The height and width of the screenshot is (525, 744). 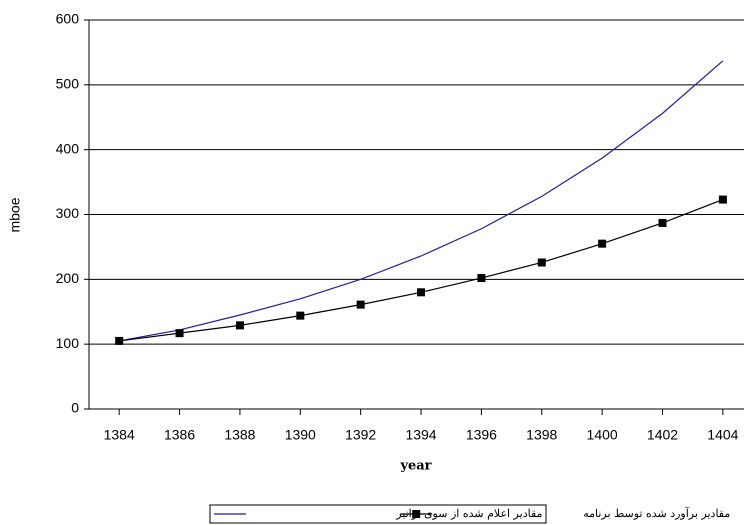 I want to click on y-tick-label: 100, so click(x=68, y=343).